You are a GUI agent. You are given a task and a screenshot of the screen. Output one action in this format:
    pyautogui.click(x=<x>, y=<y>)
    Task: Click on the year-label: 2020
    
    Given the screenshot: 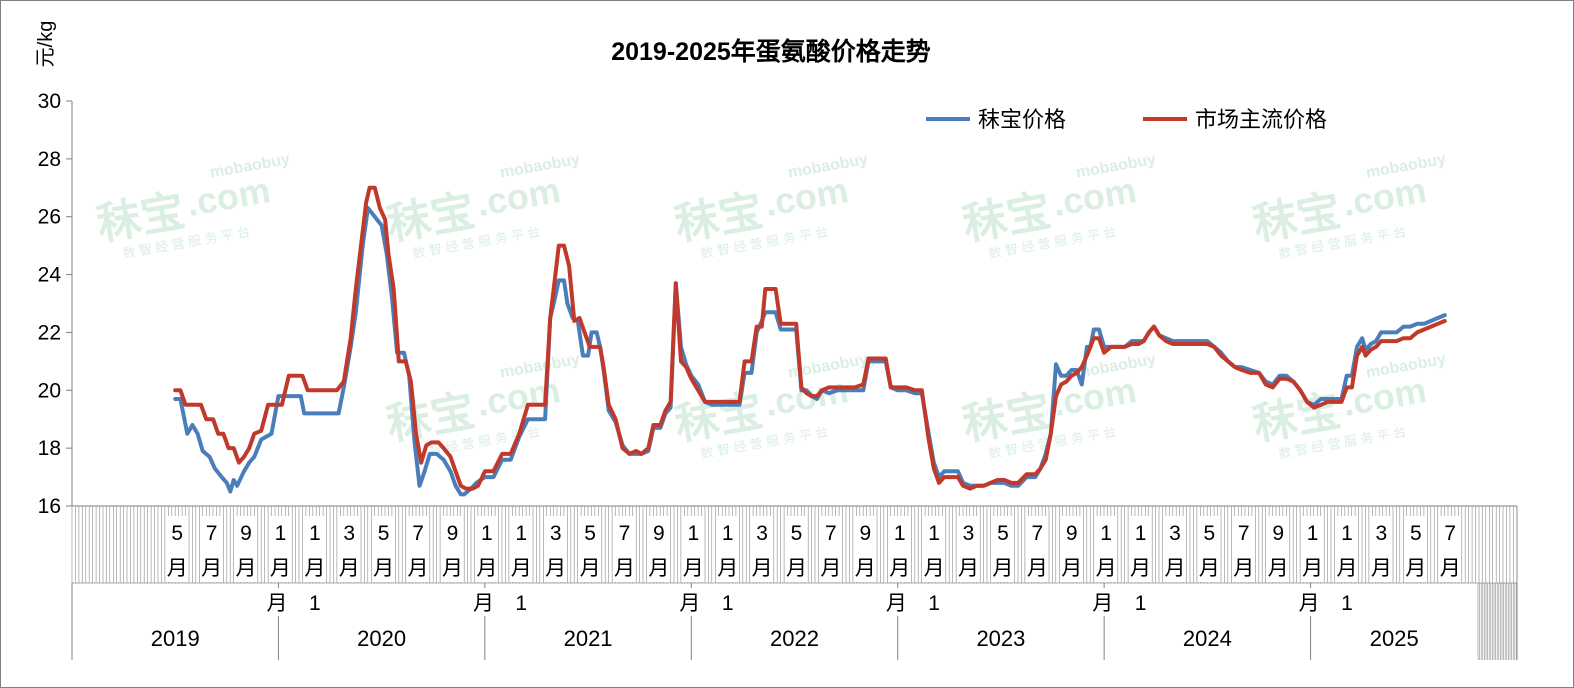 What is the action you would take?
    pyautogui.click(x=381, y=638)
    